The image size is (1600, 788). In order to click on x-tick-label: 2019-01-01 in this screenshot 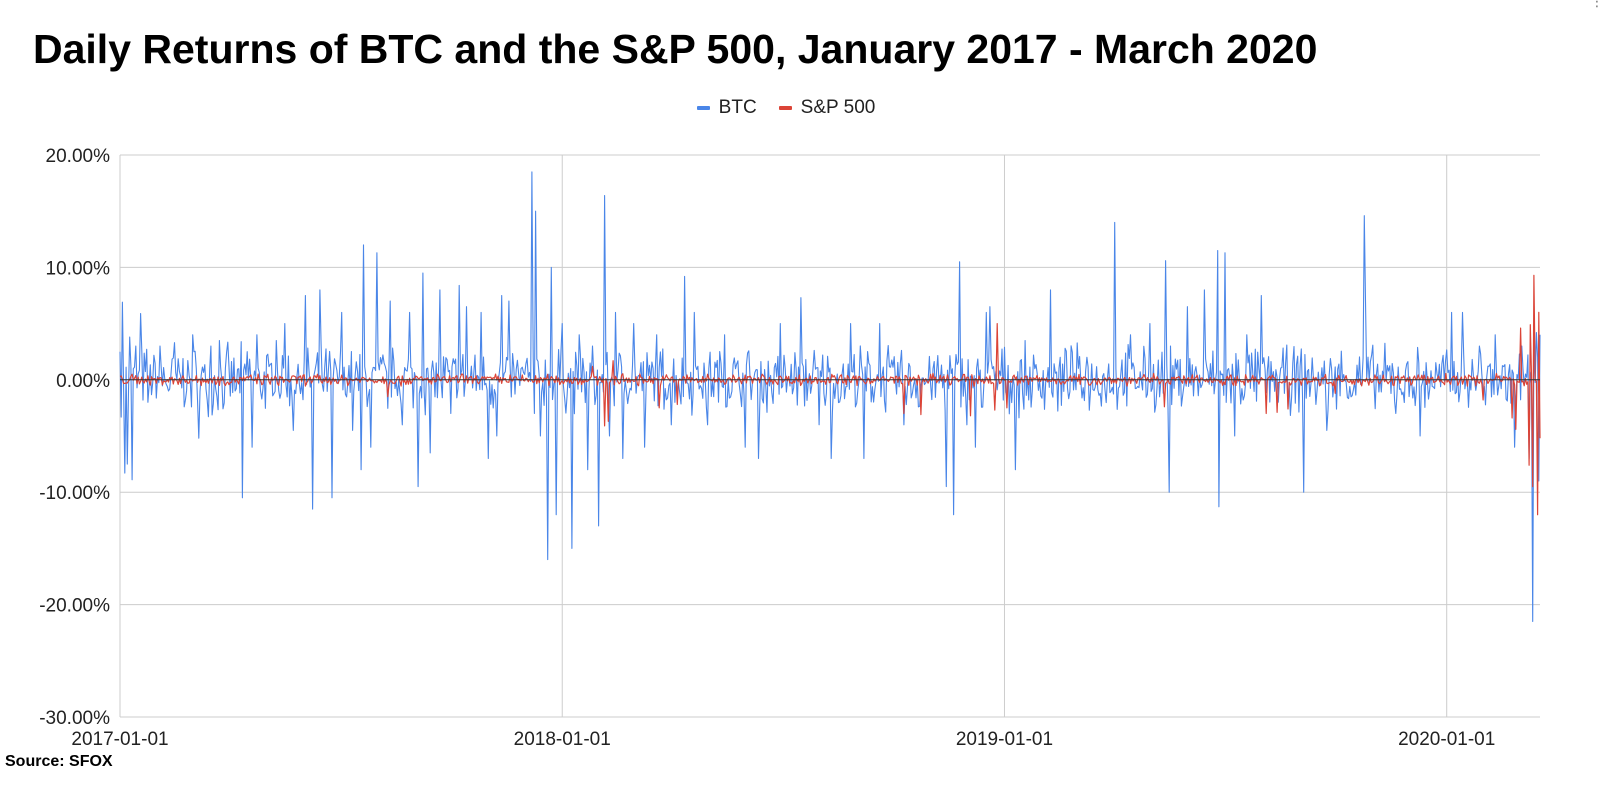, I will do `click(1004, 739)`.